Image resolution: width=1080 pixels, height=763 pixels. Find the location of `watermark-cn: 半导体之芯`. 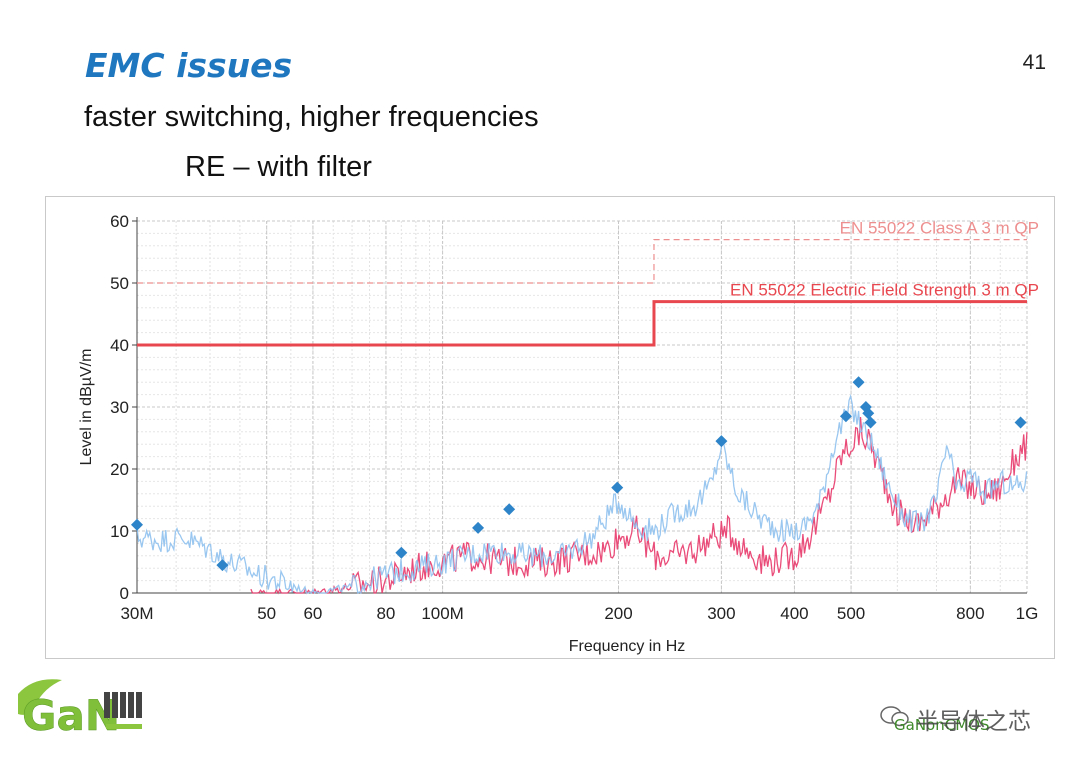

watermark-cn: 半导体之芯 is located at coordinates (973, 722).